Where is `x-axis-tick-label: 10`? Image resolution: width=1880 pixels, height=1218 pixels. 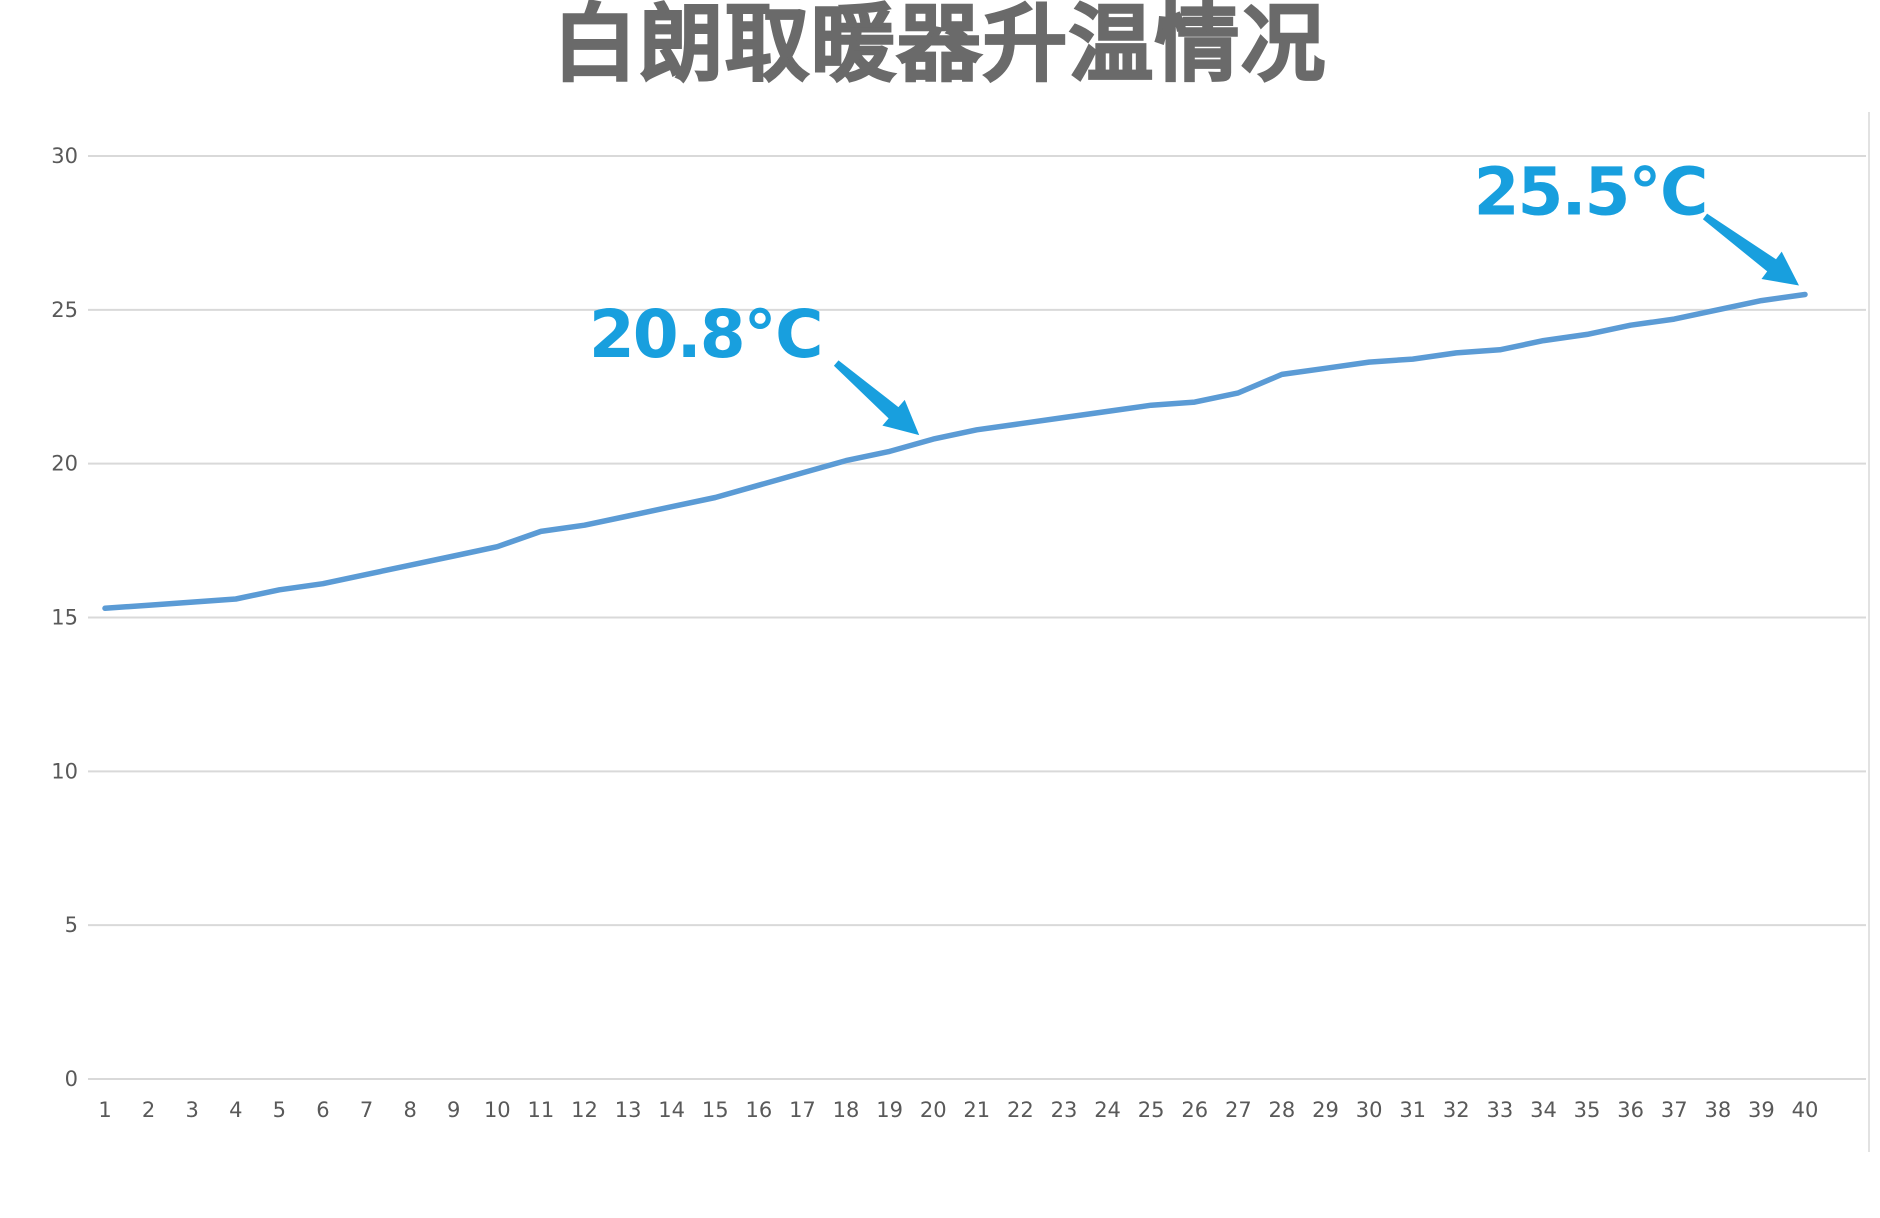
x-axis-tick-label: 10 is located at coordinates (497, 1110).